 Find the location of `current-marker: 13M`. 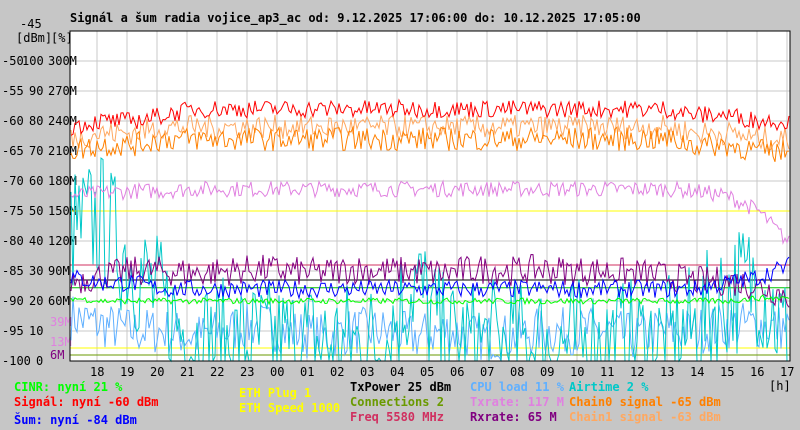

current-marker: 13M is located at coordinates (61, 342).